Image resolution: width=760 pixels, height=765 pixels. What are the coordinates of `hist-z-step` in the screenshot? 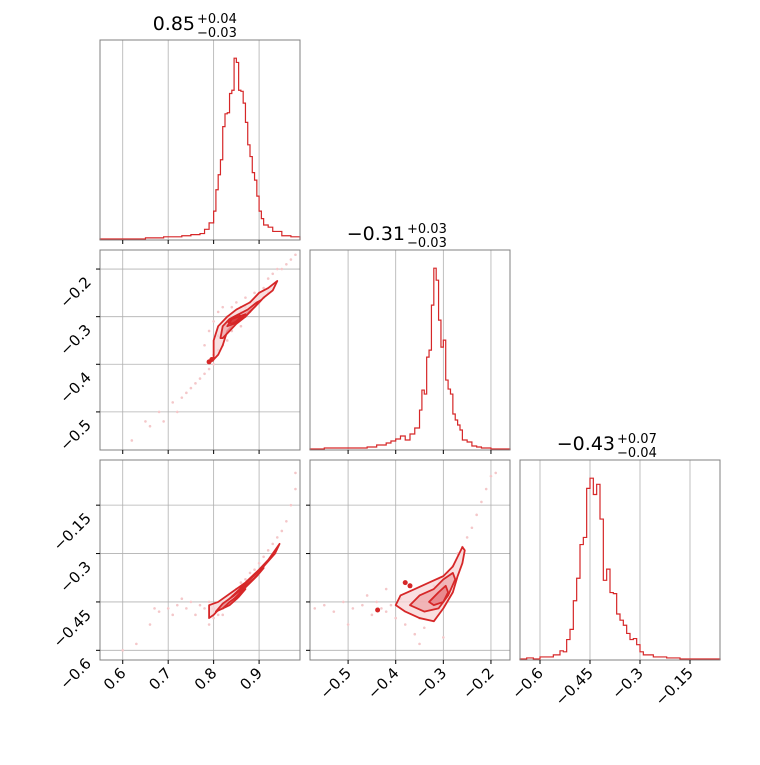 It's located at (620, 568).